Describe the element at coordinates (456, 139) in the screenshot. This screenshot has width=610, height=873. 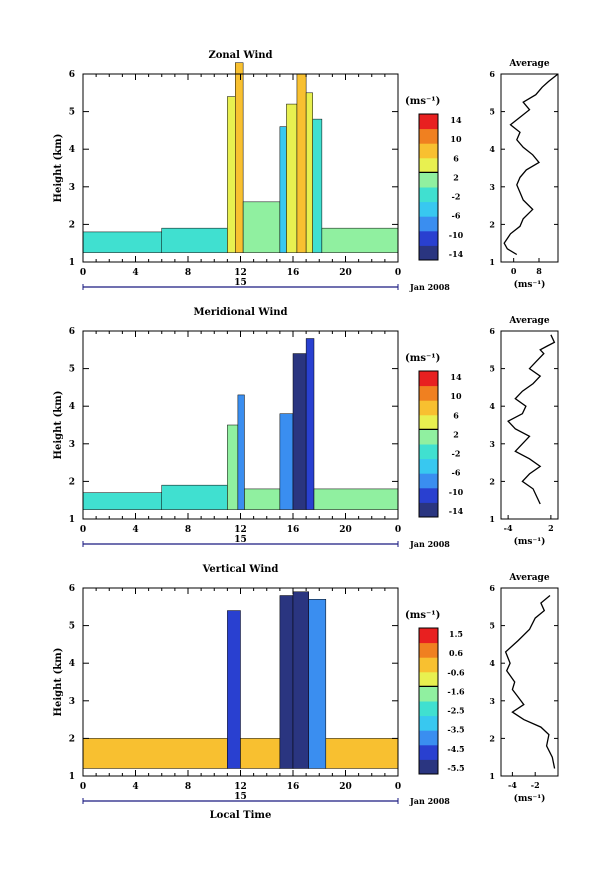
I see `colorbar-tick-label: 10` at that location.